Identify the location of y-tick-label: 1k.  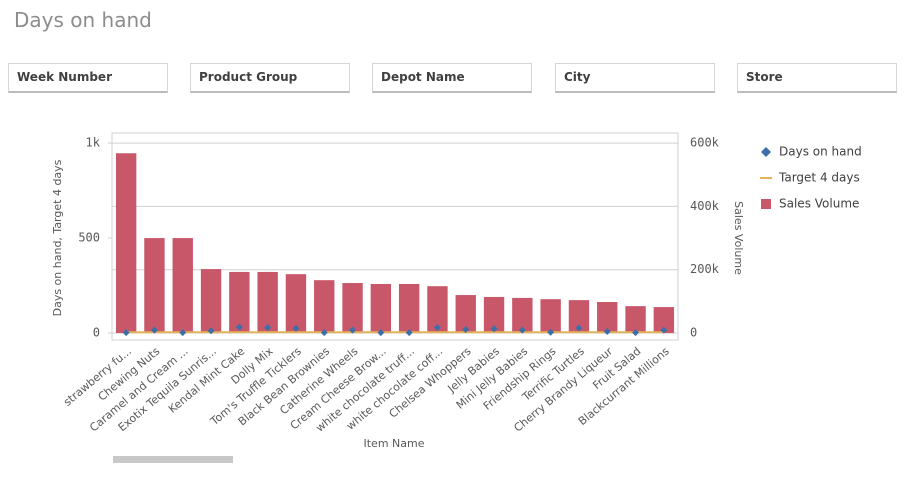
(93, 143).